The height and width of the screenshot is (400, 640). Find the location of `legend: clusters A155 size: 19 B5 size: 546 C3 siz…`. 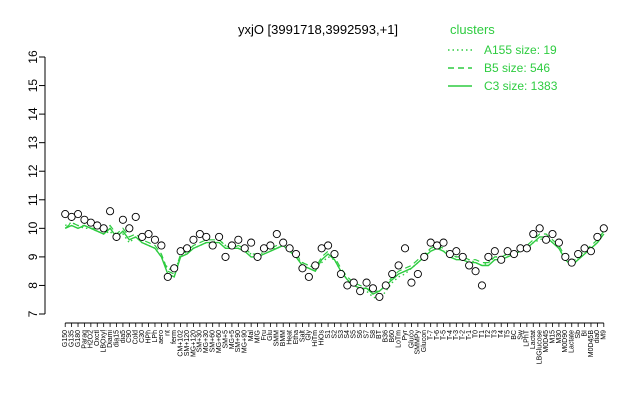

legend: clusters A155 size: 19 B5 size: 546 C3 siz… is located at coordinates (503, 57).